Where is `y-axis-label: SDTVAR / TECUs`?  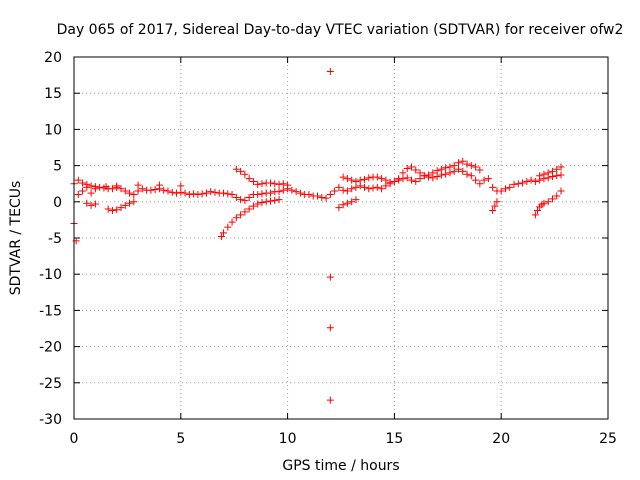 y-axis-label: SDTVAR / TECUs is located at coordinates (16, 238).